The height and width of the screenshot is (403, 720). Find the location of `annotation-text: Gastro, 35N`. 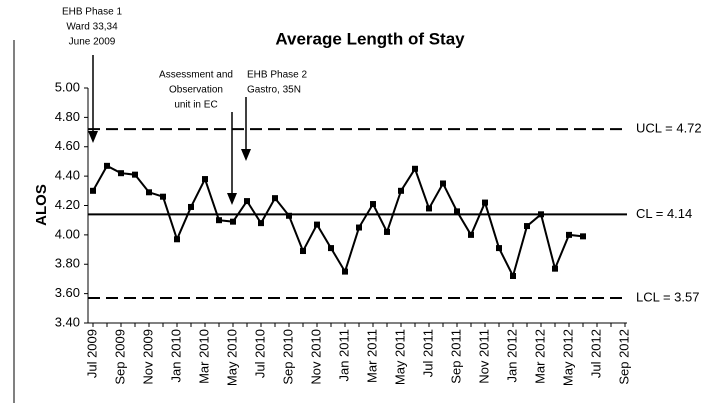

annotation-text: Gastro, 35N is located at coordinates (274, 90).